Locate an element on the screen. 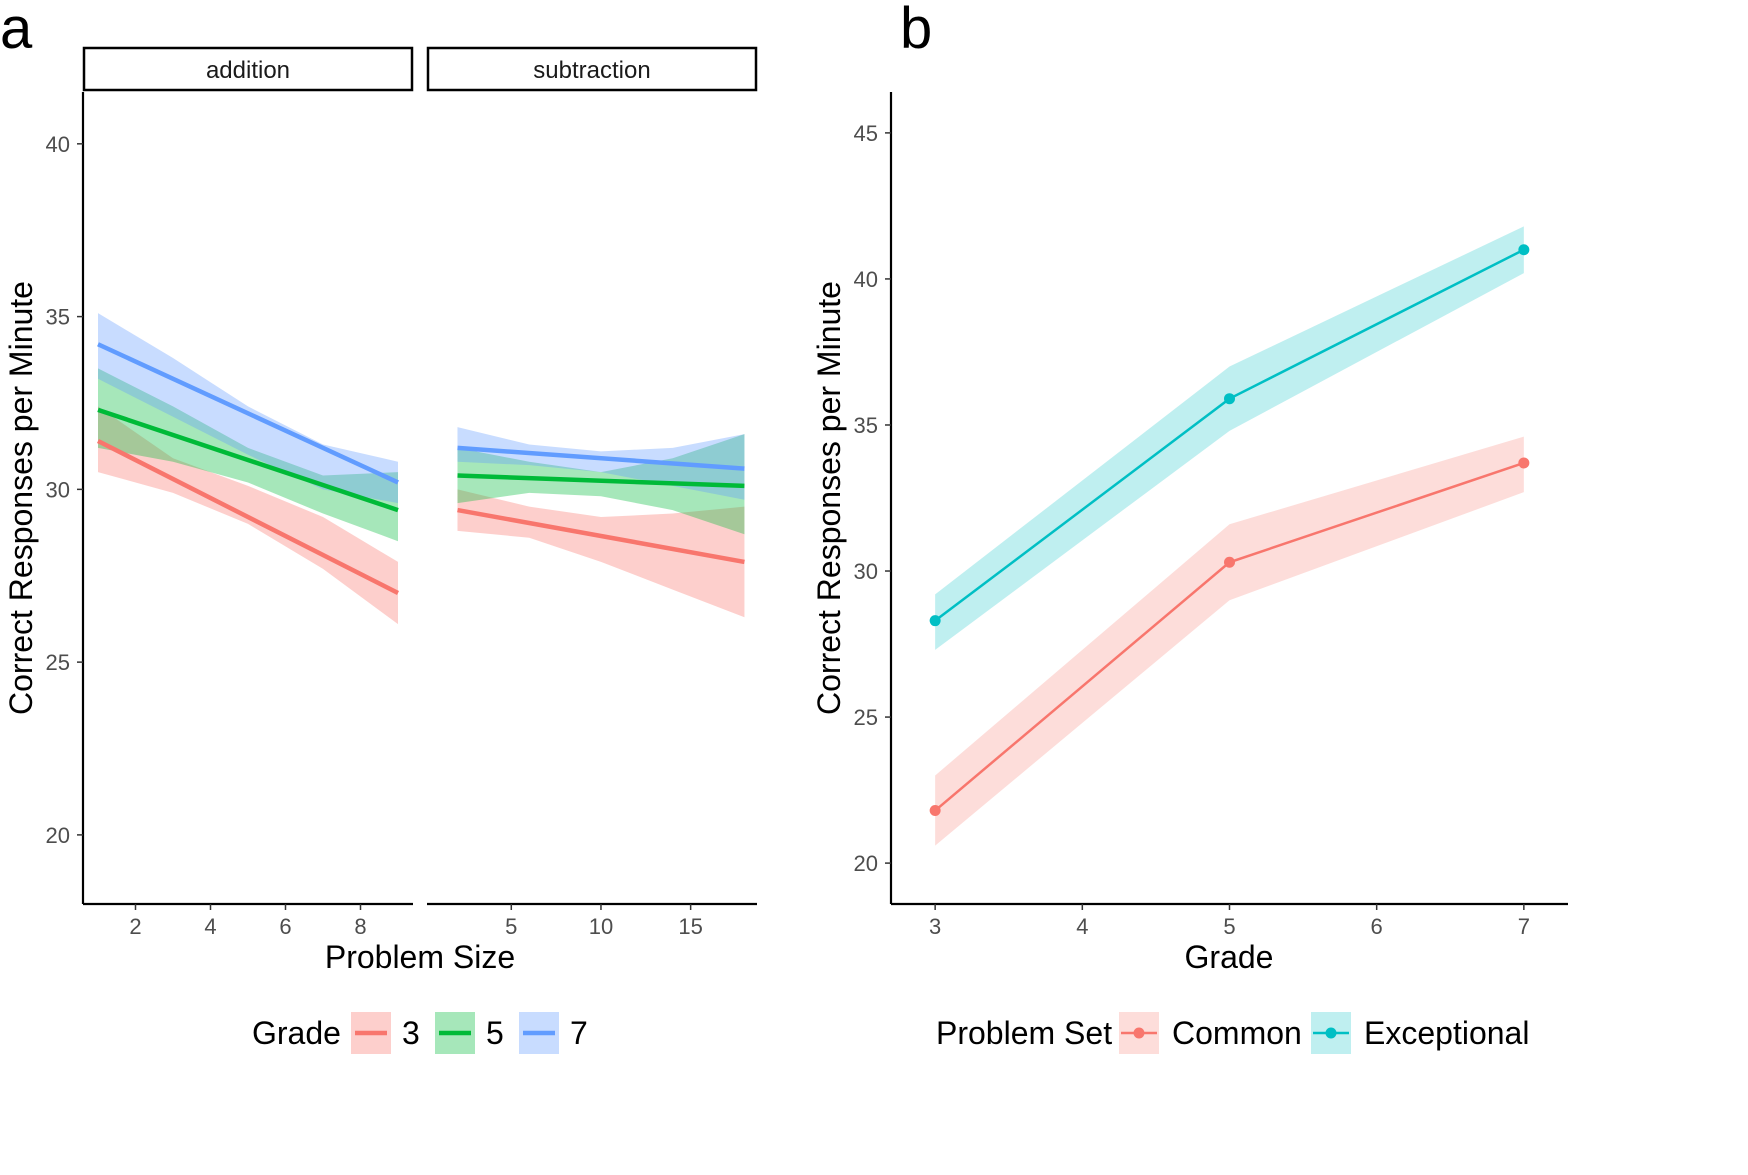 This screenshot has height=1175, width=1748. panel-a-y-tick-label: 20 is located at coordinates (58, 835).